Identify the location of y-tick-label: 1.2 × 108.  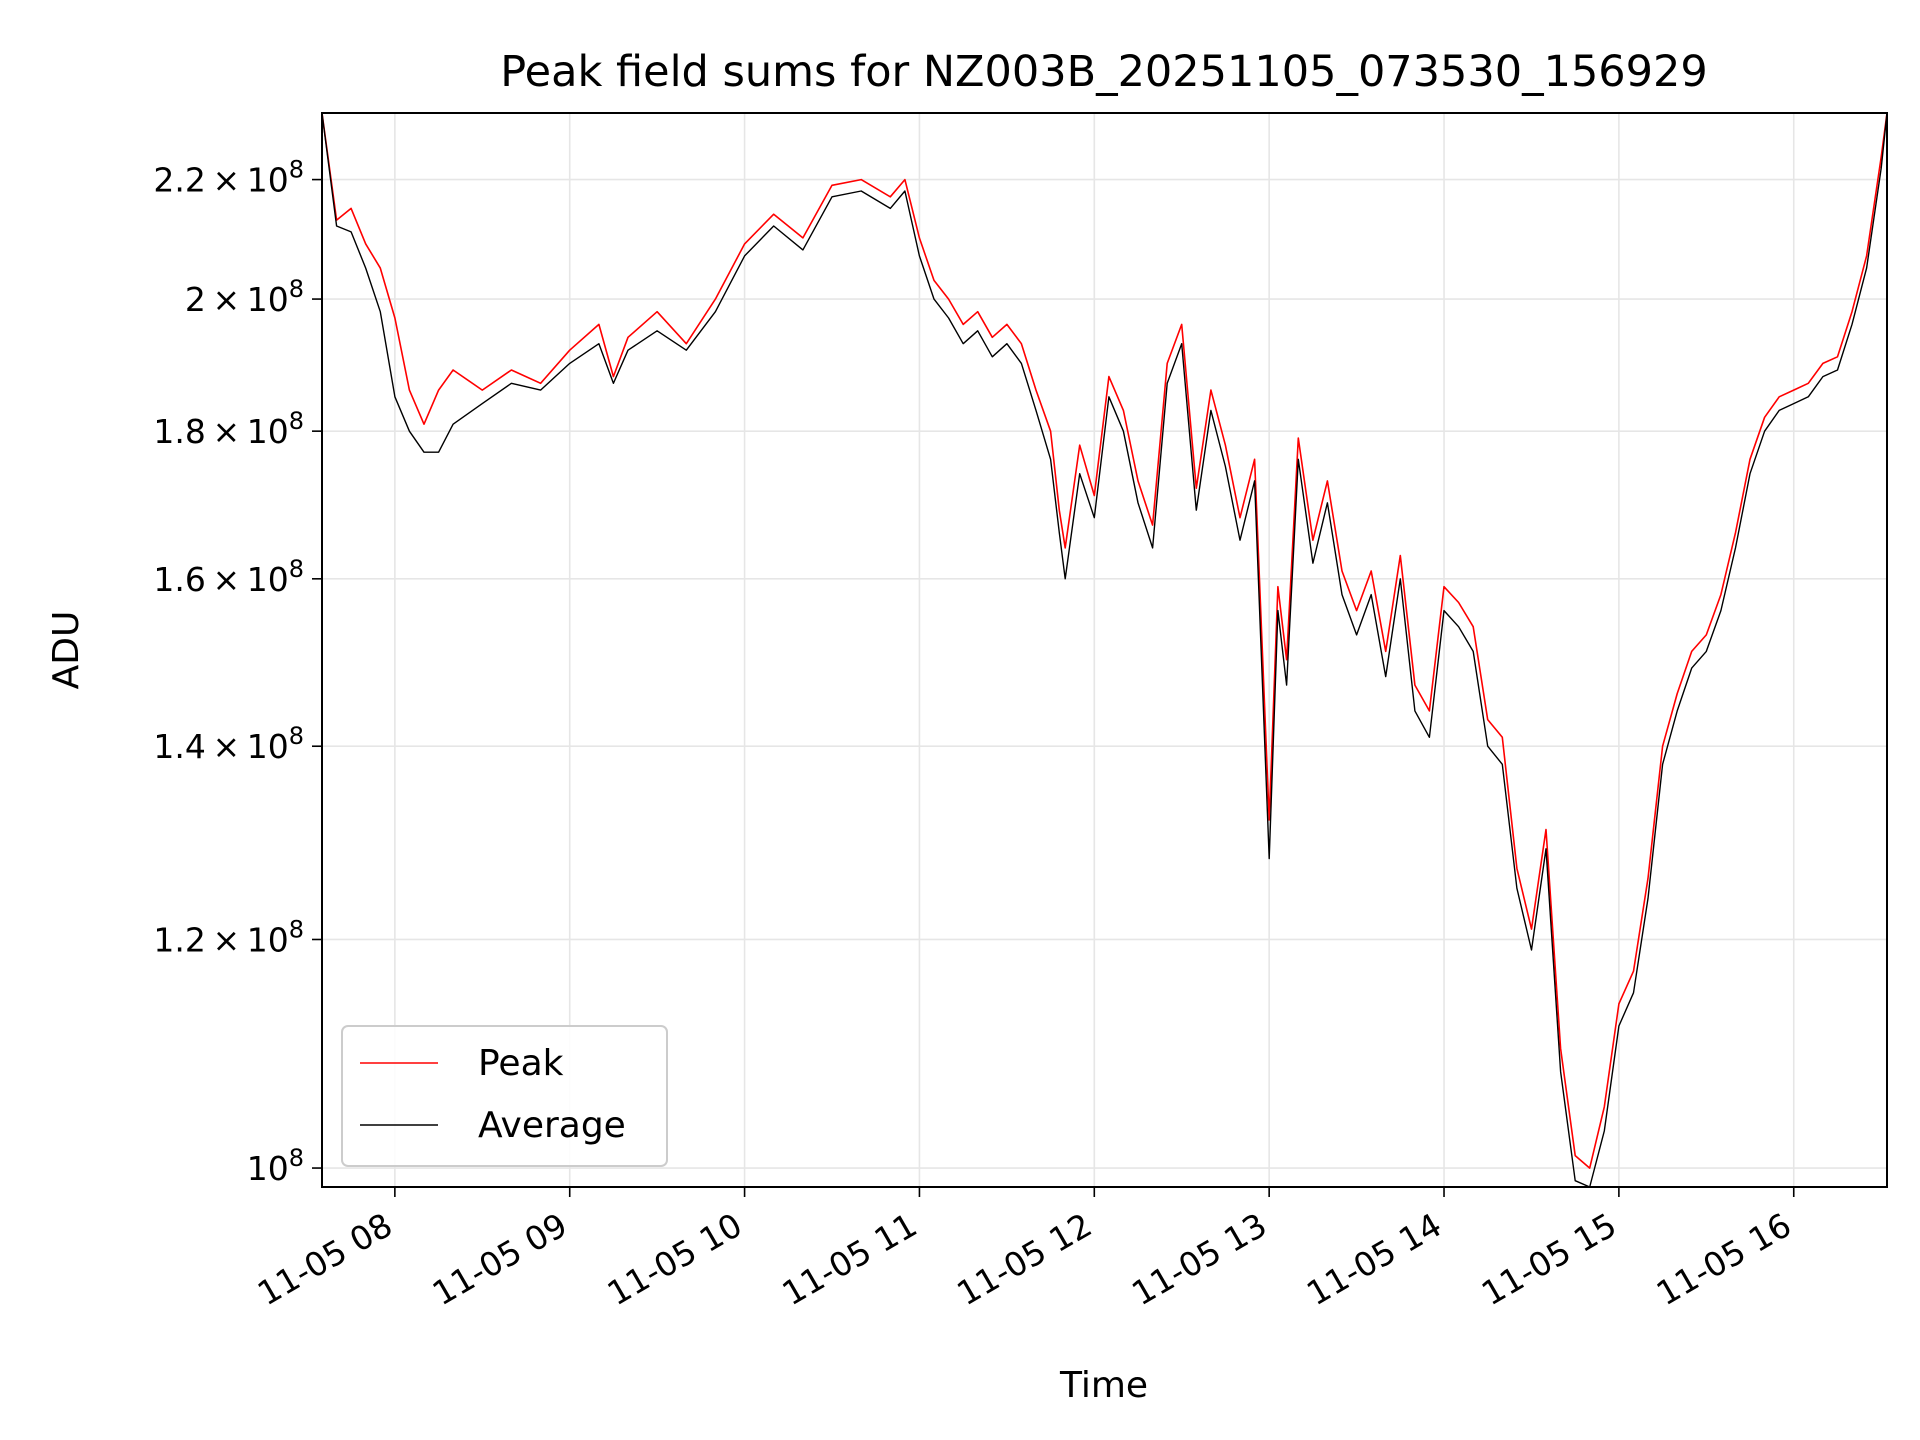
(228, 937).